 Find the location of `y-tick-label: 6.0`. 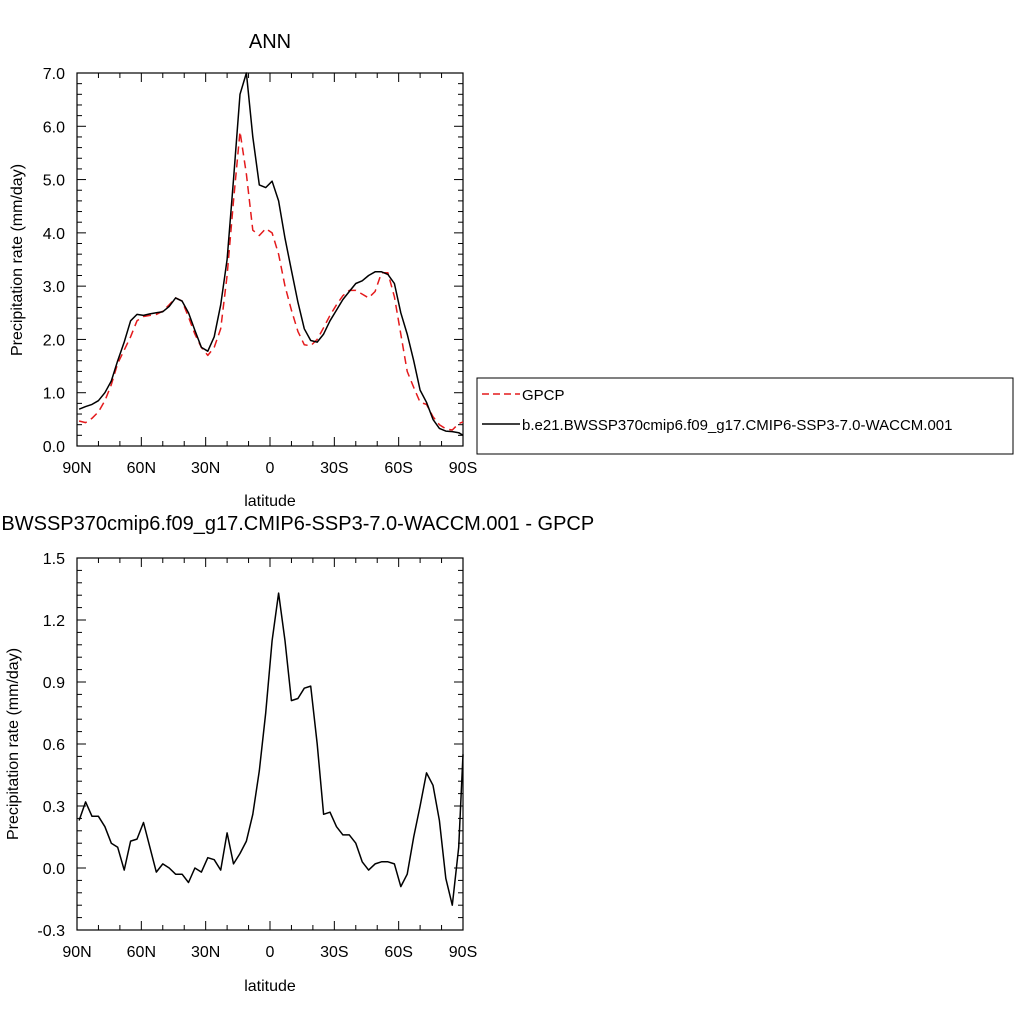

y-tick-label: 6.0 is located at coordinates (54, 127).